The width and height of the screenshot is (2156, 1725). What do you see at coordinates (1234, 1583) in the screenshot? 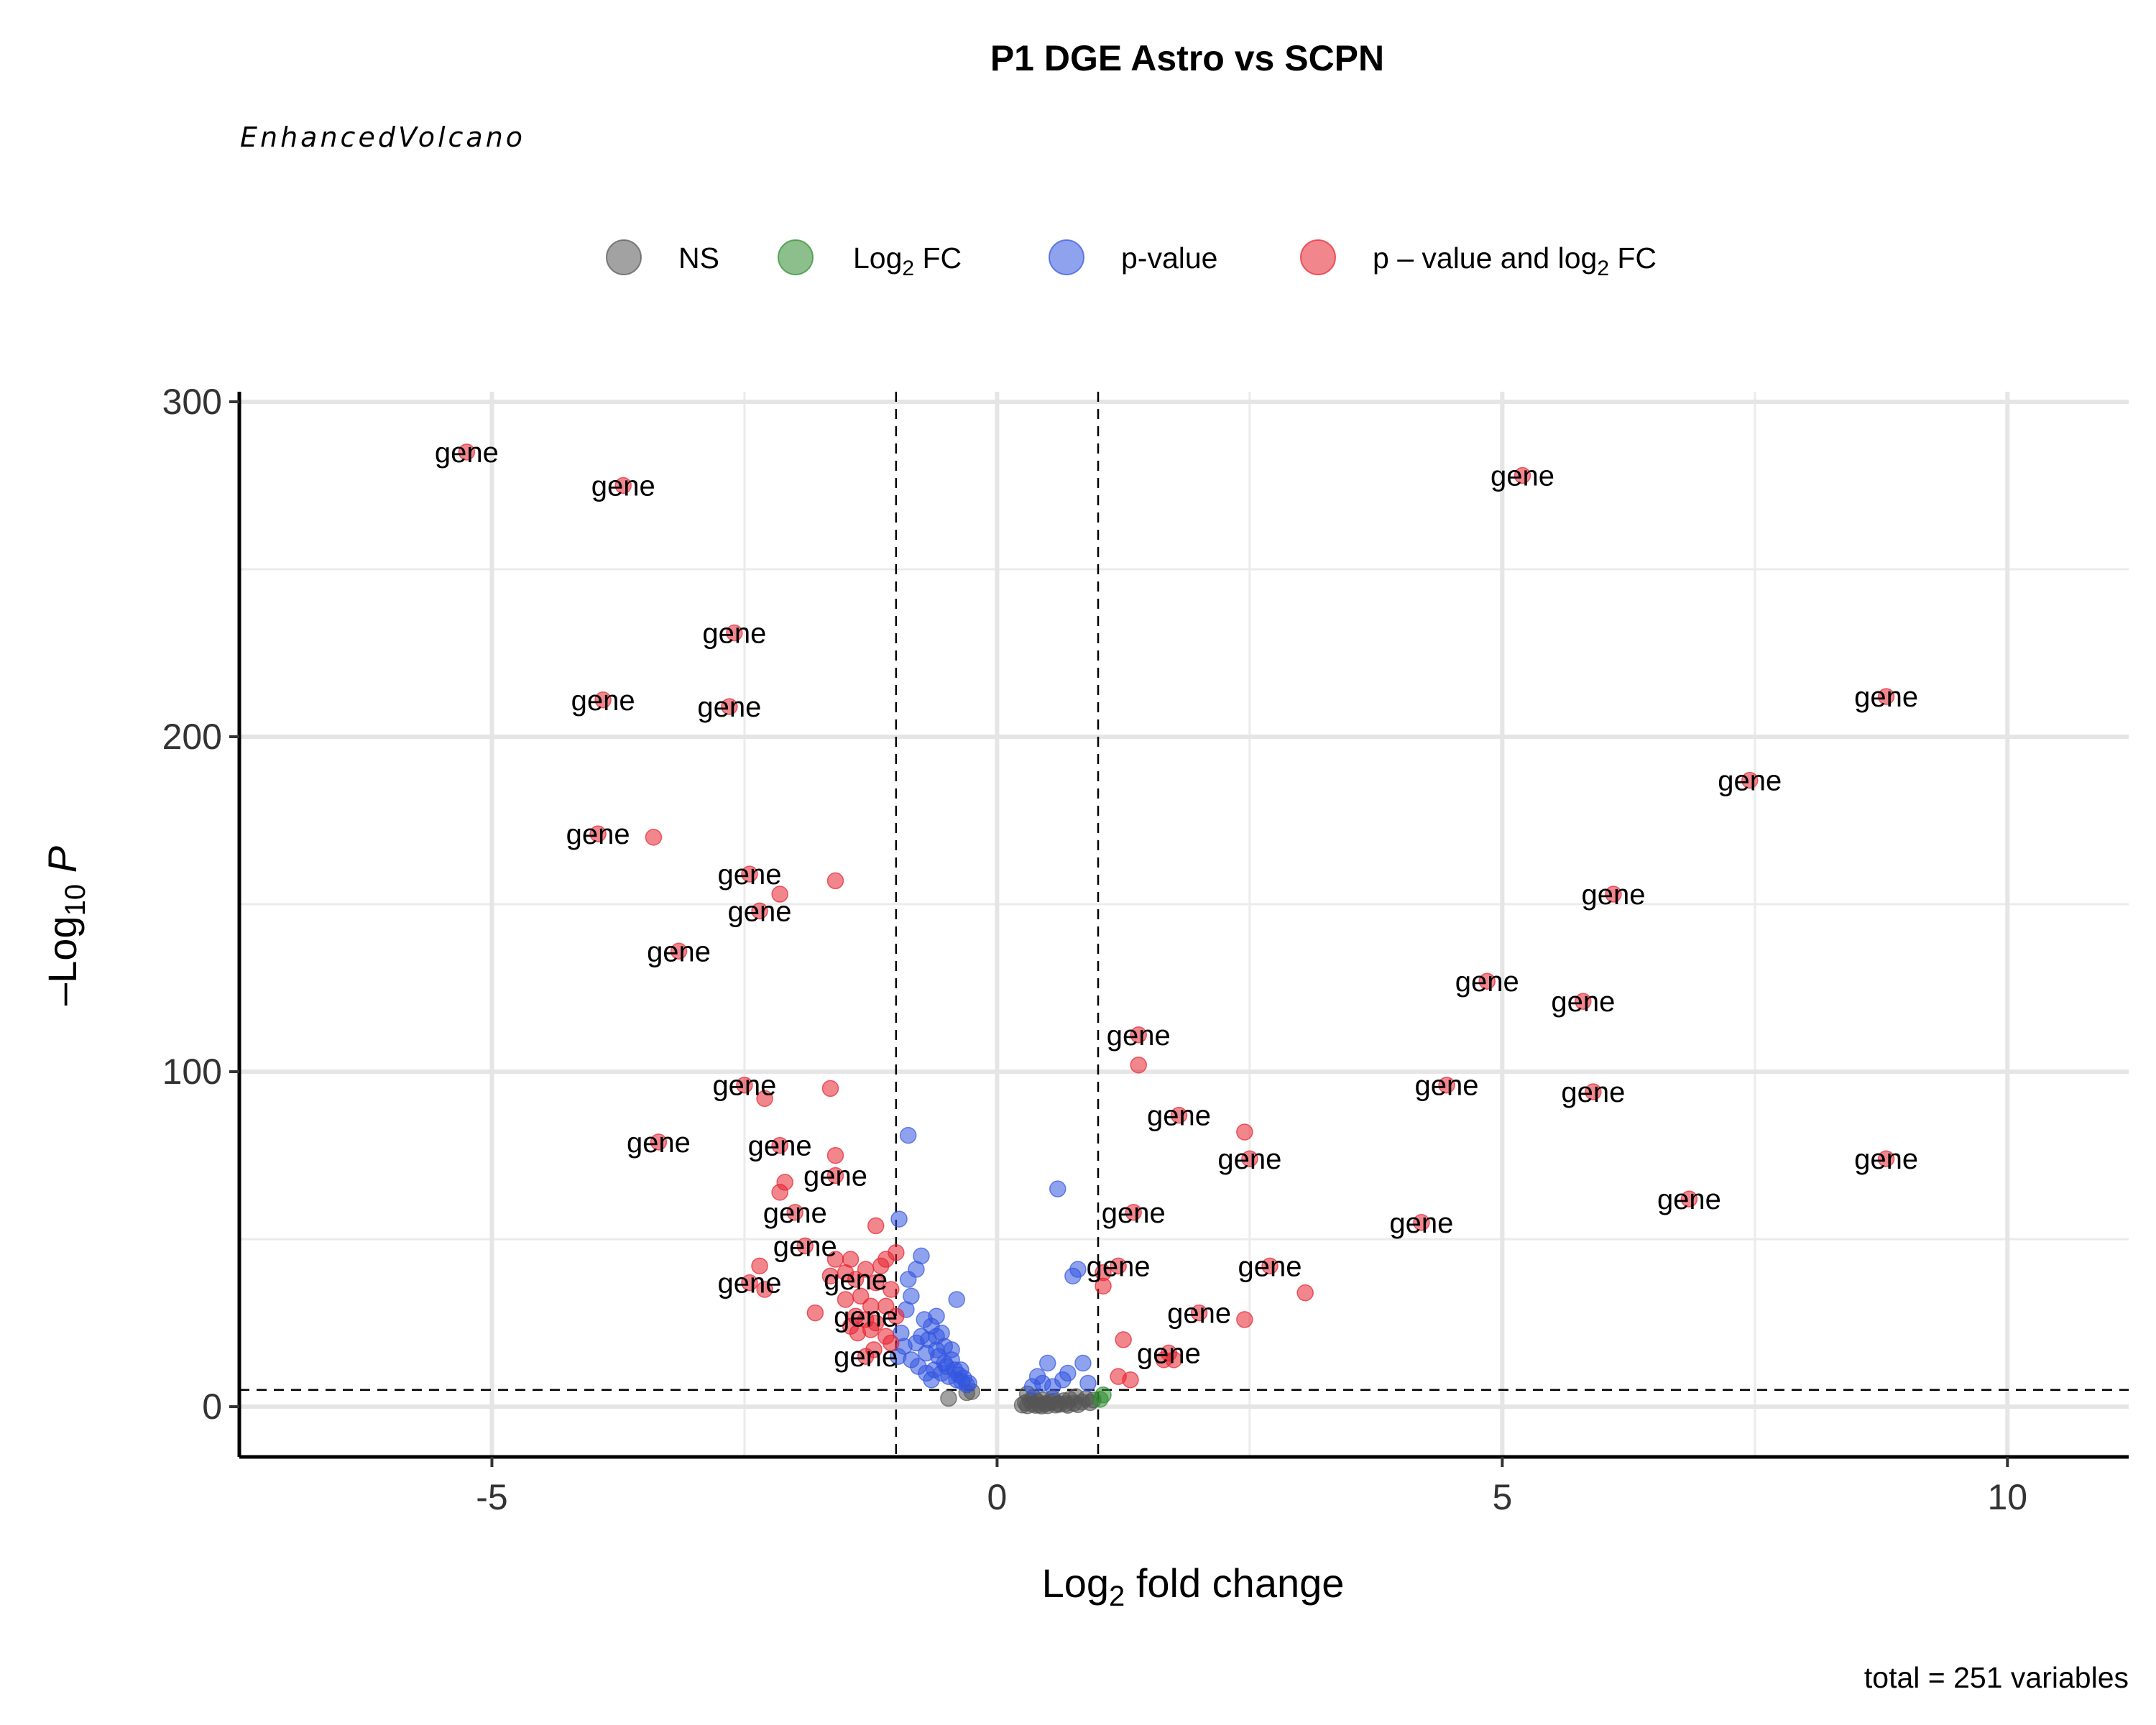
I see `x-axis-title-rest: fold change` at bounding box center [1234, 1583].